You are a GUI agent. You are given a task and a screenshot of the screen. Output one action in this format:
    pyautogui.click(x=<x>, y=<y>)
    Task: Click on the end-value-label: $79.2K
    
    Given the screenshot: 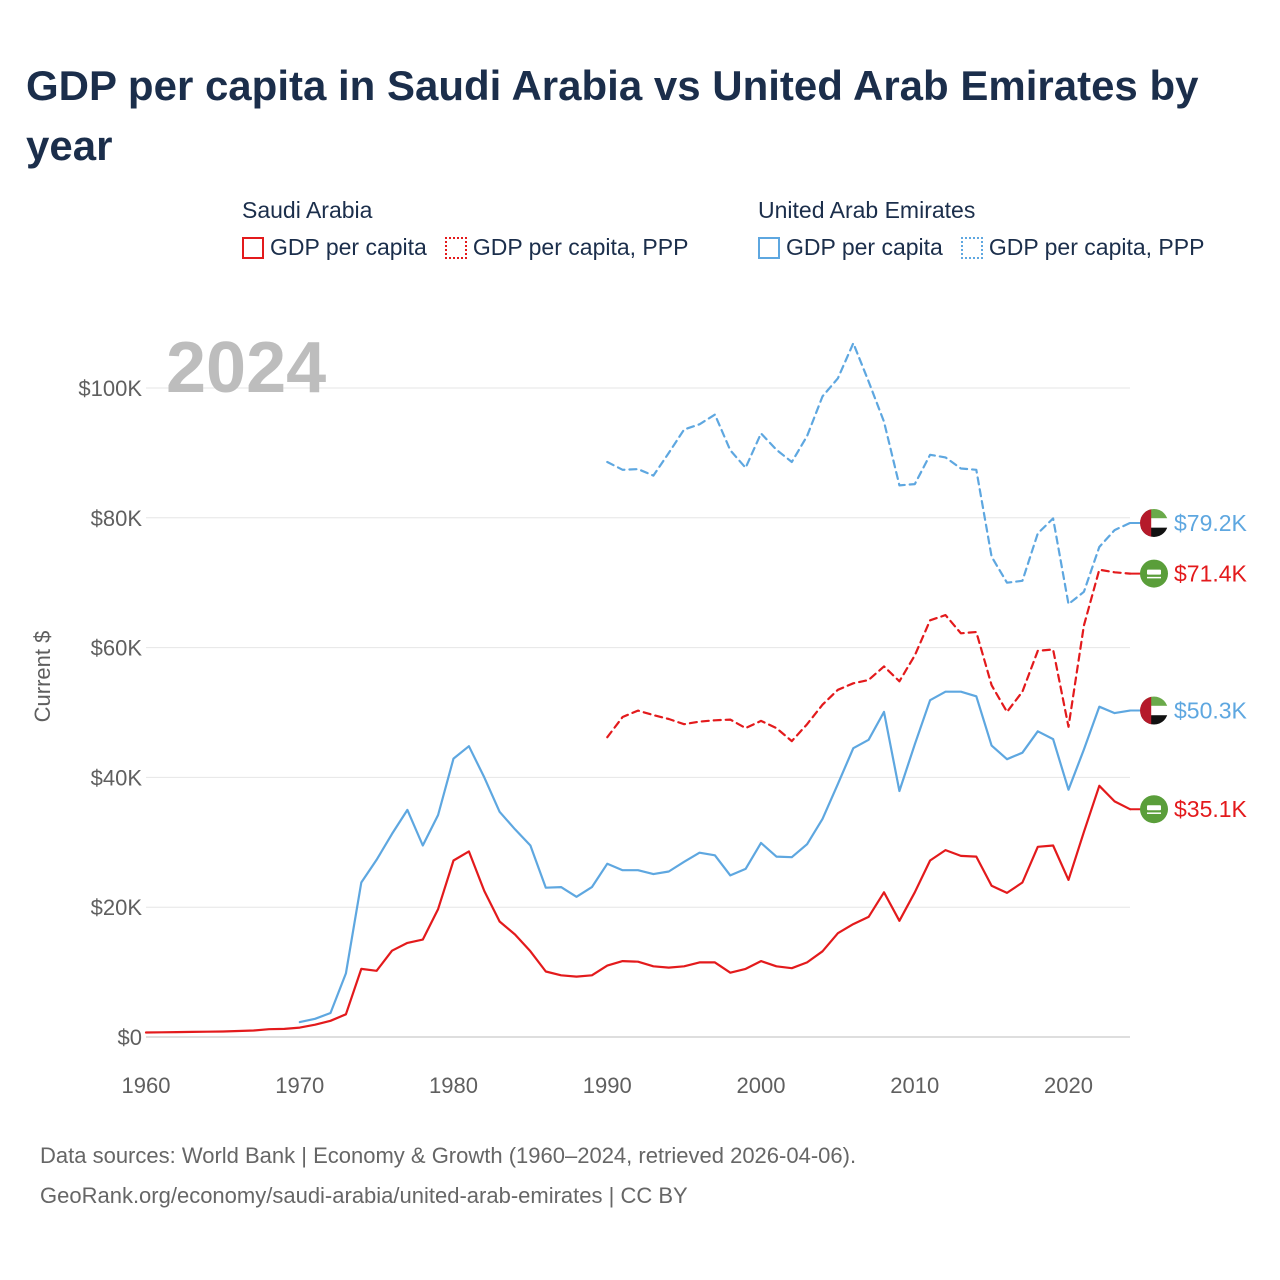 What is the action you would take?
    pyautogui.click(x=1211, y=523)
    